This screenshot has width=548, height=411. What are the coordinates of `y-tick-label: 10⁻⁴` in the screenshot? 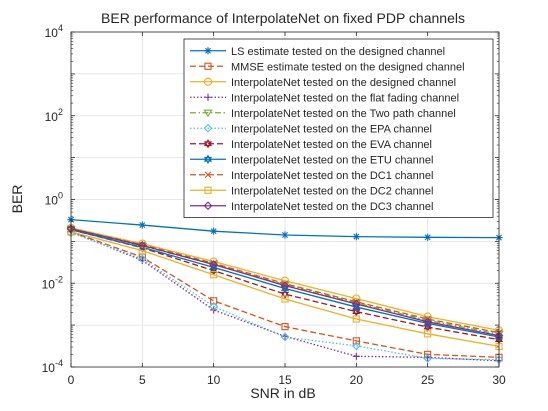 It's located at (52, 366).